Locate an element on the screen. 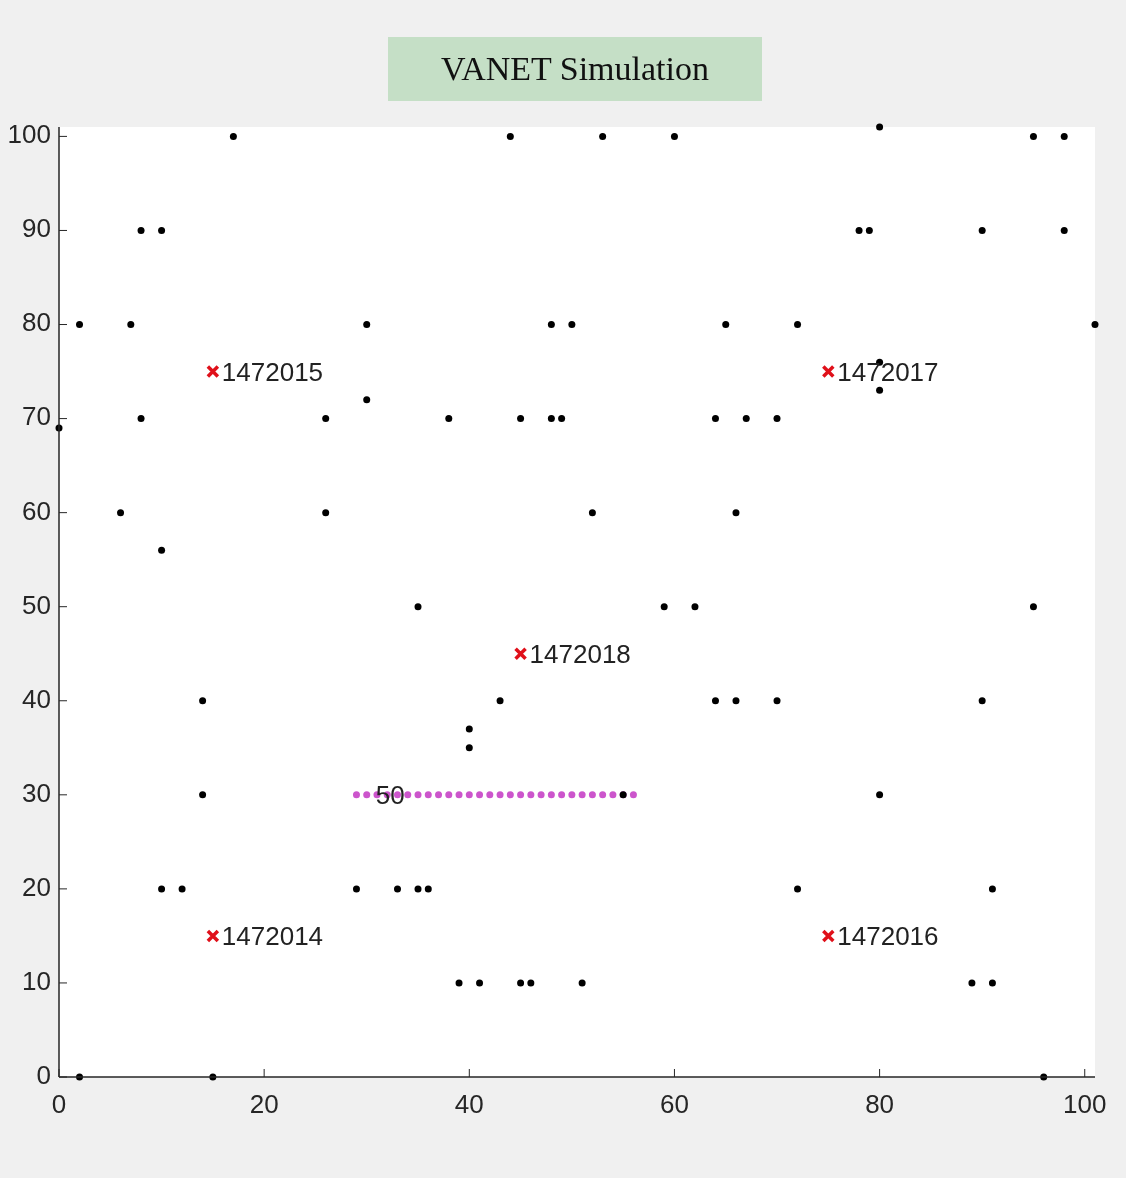  annotation: 50 is located at coordinates (390, 794).